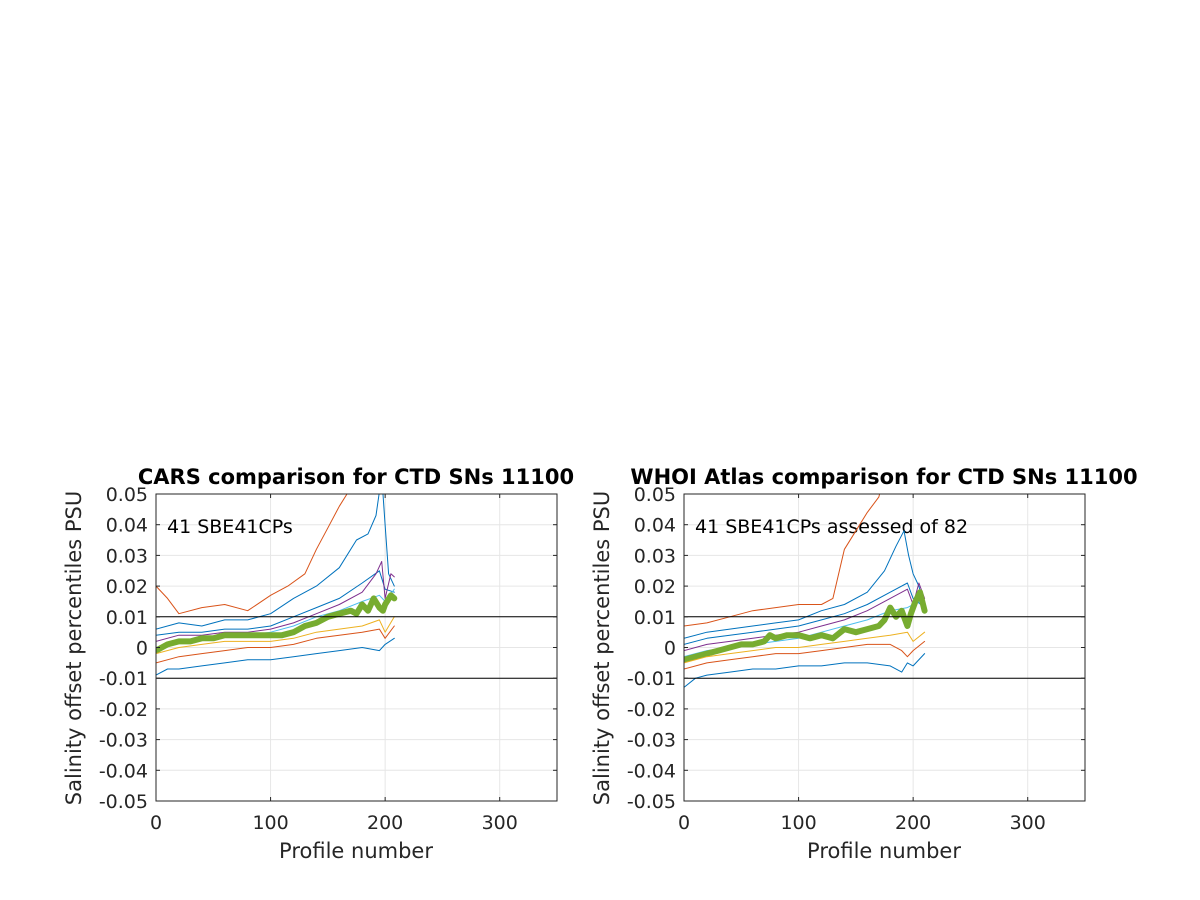 The height and width of the screenshot is (900, 1200). What do you see at coordinates (230, 527) in the screenshot?
I see `sensor-count-annotation: 41 SBE41CPs` at bounding box center [230, 527].